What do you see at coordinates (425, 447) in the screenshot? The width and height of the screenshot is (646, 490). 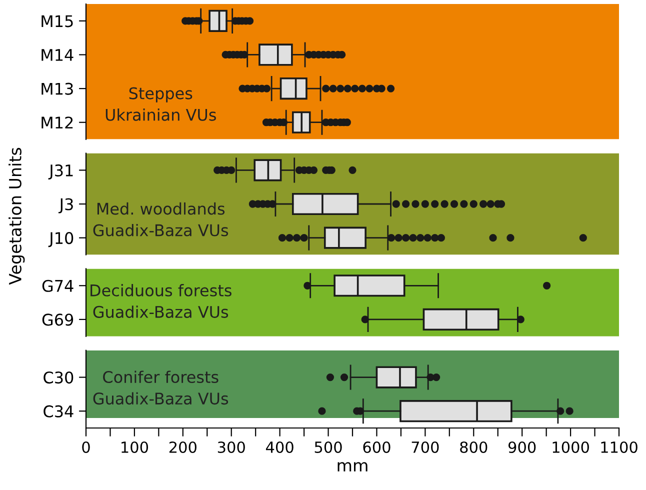 I see `x-tick-label: 700` at bounding box center [425, 447].